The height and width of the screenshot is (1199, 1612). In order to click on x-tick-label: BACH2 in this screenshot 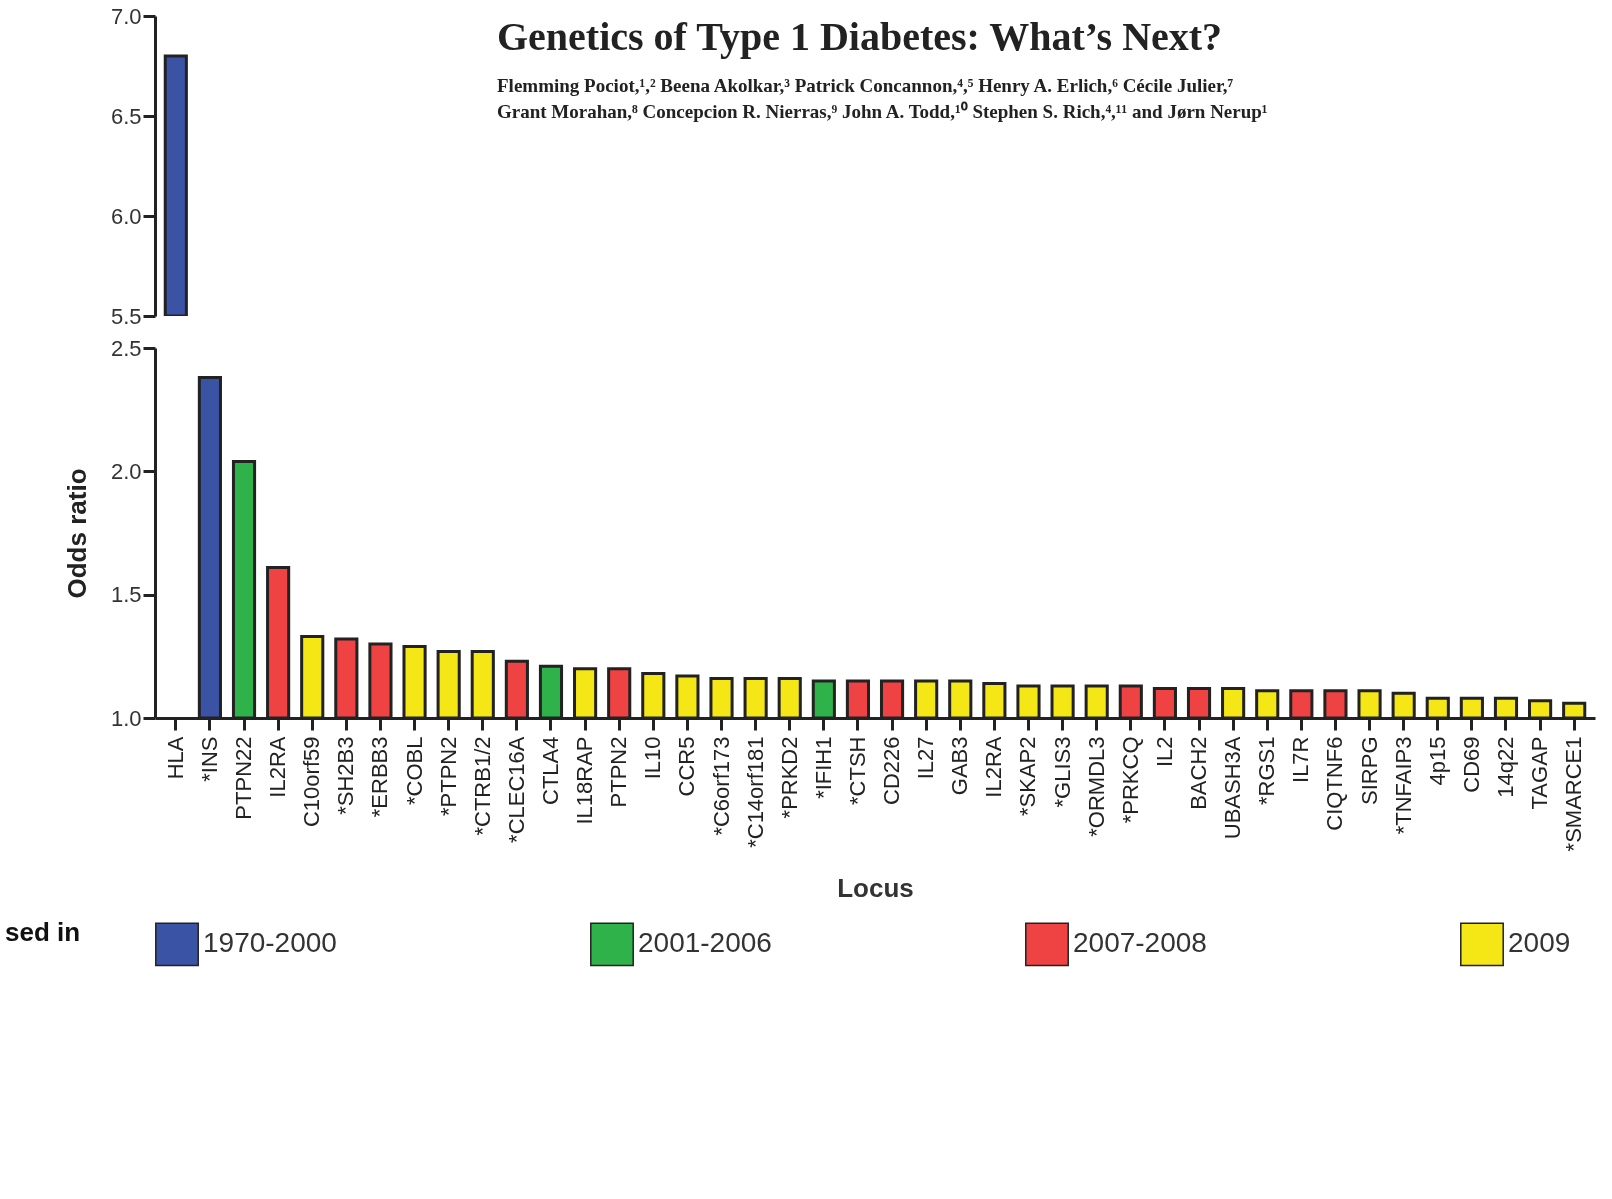, I will do `click(1199, 773)`.